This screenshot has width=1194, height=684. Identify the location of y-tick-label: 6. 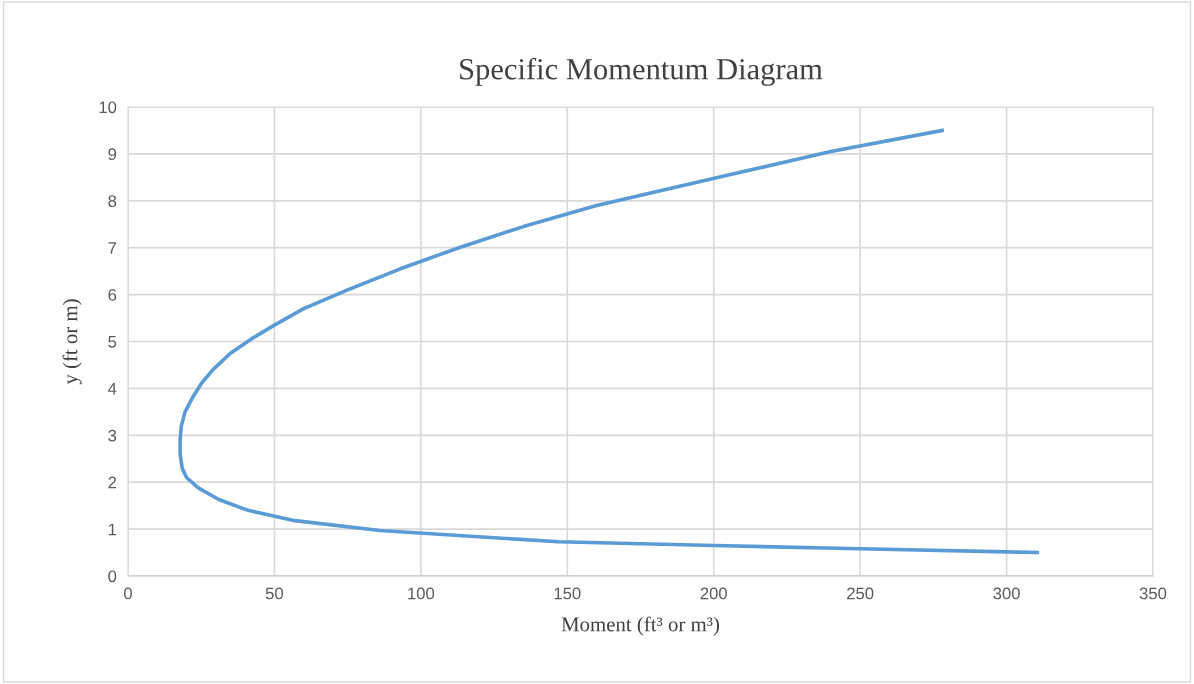
(112, 295).